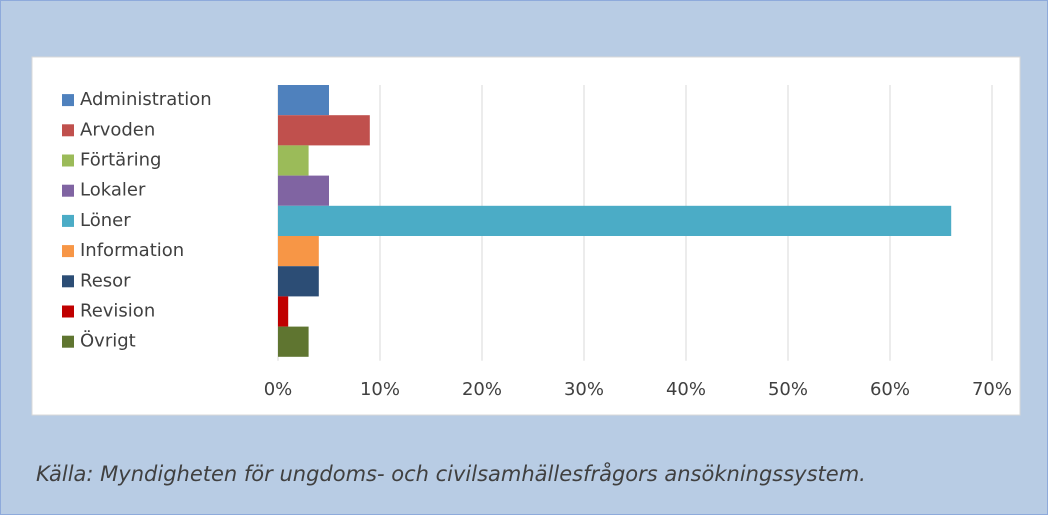  What do you see at coordinates (117, 129) in the screenshot?
I see `legend-label: Arvoden` at bounding box center [117, 129].